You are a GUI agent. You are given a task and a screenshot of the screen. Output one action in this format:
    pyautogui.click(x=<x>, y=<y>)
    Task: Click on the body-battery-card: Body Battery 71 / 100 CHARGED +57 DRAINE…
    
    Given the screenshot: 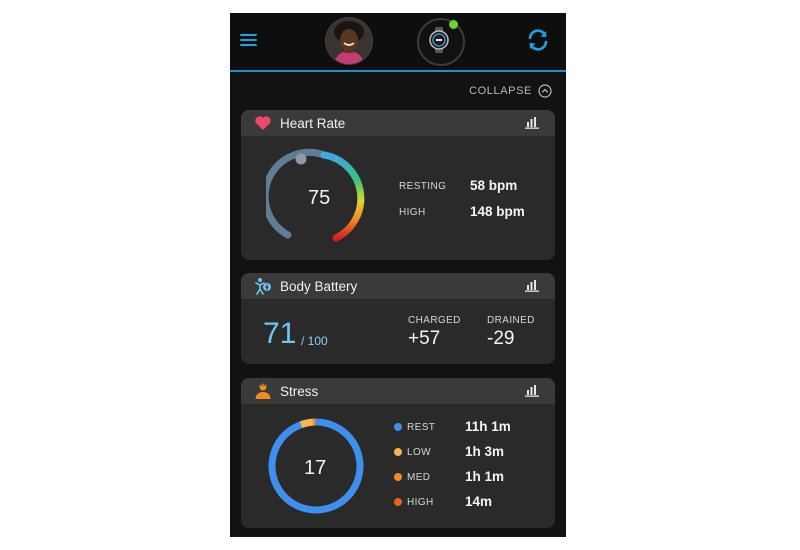 What is the action you would take?
    pyautogui.click(x=398, y=318)
    